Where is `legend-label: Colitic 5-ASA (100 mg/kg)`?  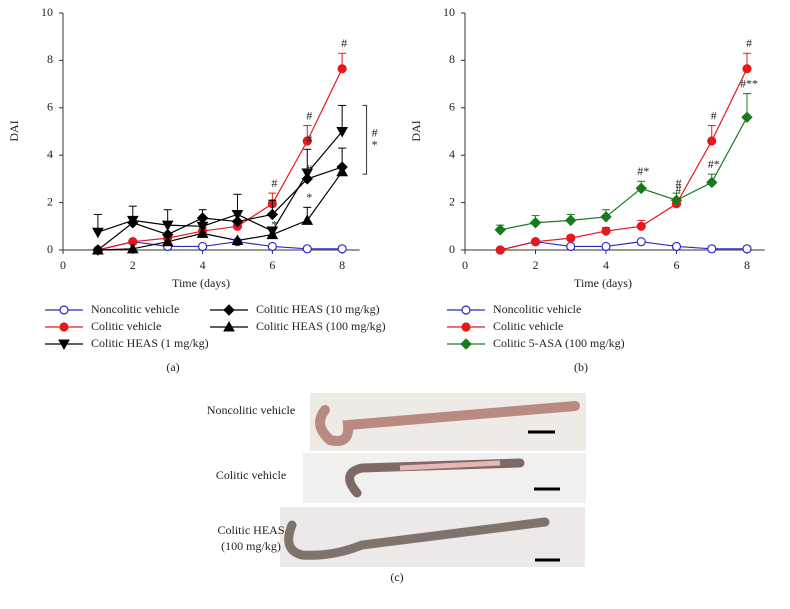
legend-label: Colitic 5-ASA (100 mg/kg) is located at coordinates (559, 343).